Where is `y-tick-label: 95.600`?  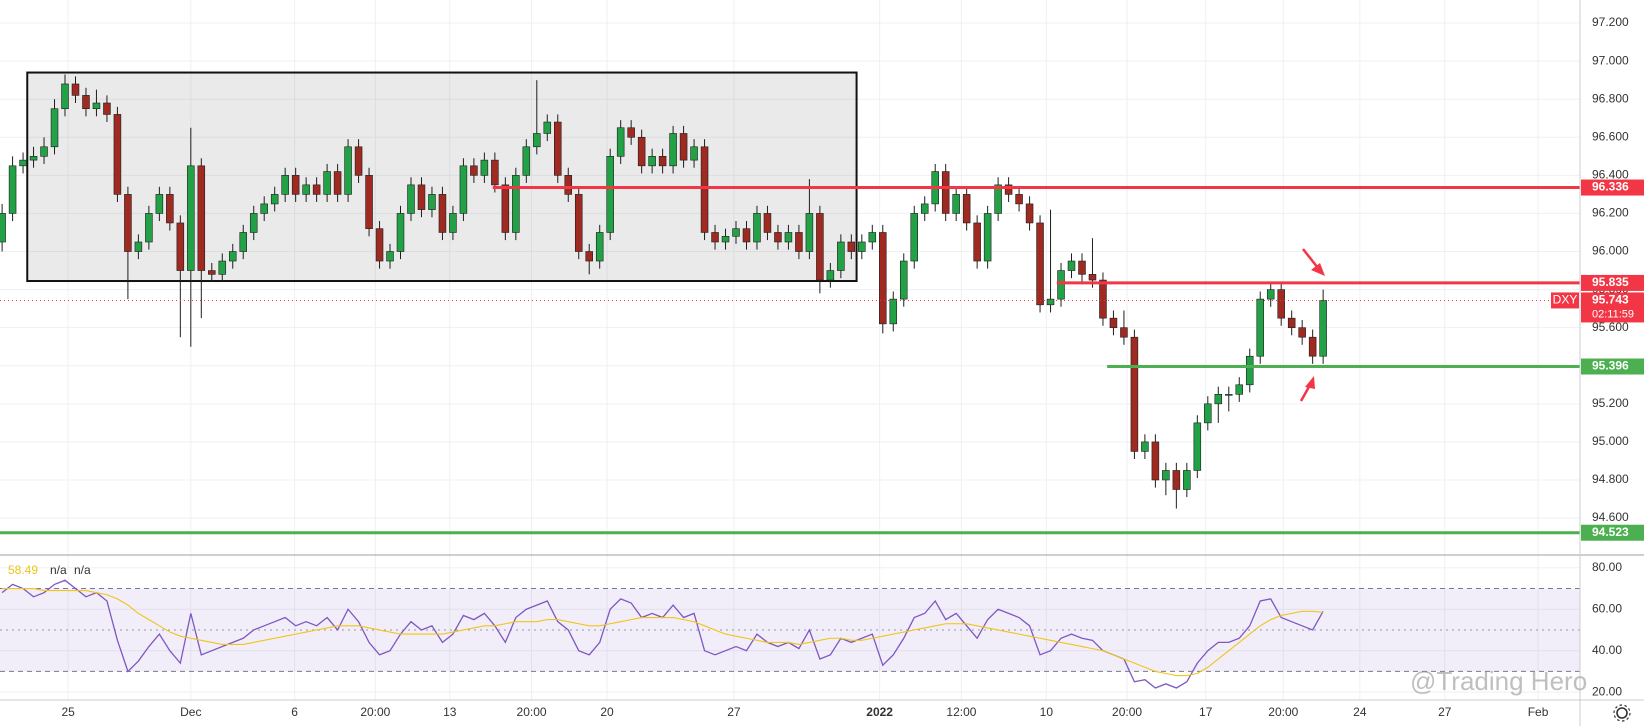
y-tick-label: 95.600 is located at coordinates (1610, 327).